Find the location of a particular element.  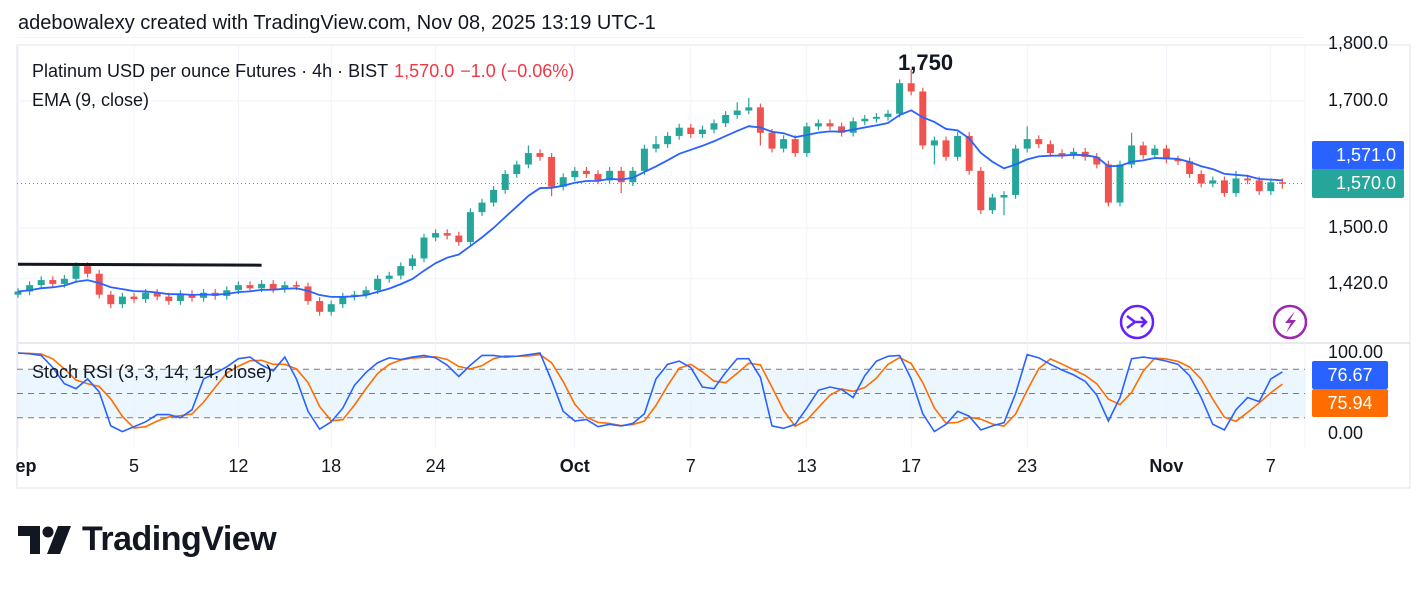

last-price: 1,570.0 is located at coordinates (424, 71).